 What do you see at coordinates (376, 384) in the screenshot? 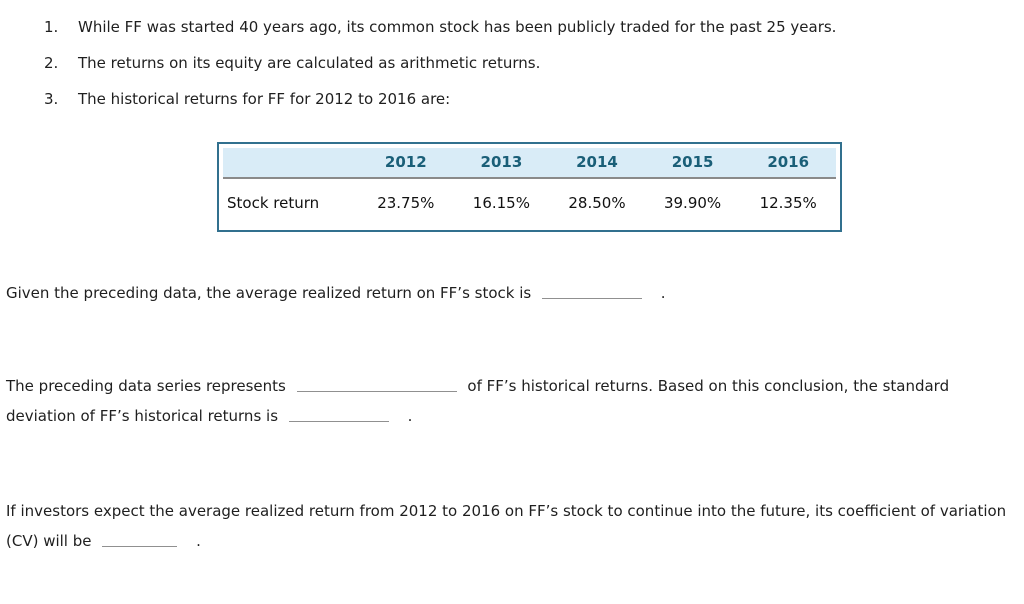
I see `answer-blank-data-series-type` at bounding box center [376, 384].